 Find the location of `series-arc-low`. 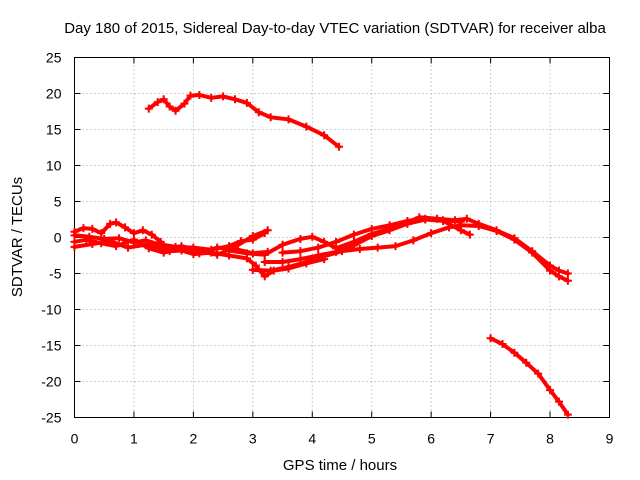

series-arc-low is located at coordinates (529, 376).